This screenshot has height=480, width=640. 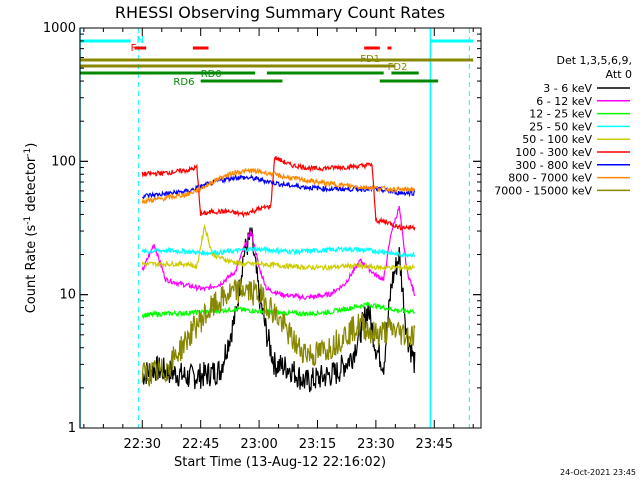 What do you see at coordinates (598, 472) in the screenshot?
I see `footer-date: 24-Oct-2021 23:45` at bounding box center [598, 472].